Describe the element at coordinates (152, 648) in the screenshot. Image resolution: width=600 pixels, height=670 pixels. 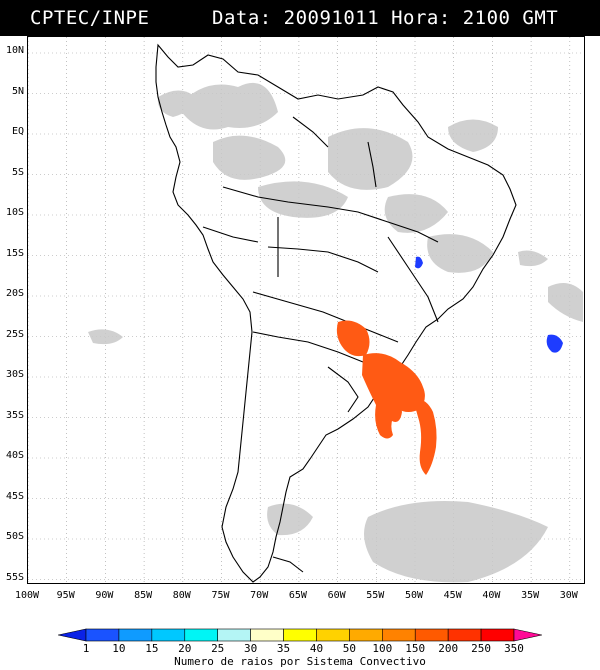
I see `colorbar-tick-label: 15` at that location.